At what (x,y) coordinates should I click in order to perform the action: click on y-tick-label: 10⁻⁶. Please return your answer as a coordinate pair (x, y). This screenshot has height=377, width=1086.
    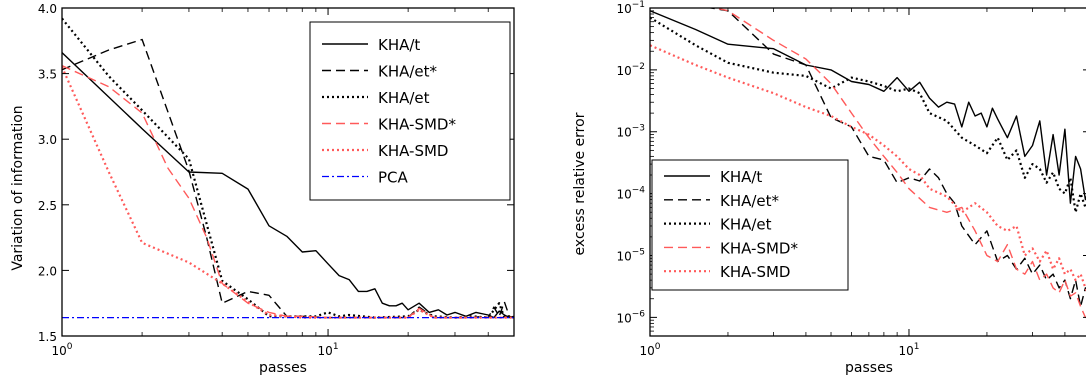
    Looking at the image, I should click on (630, 317).